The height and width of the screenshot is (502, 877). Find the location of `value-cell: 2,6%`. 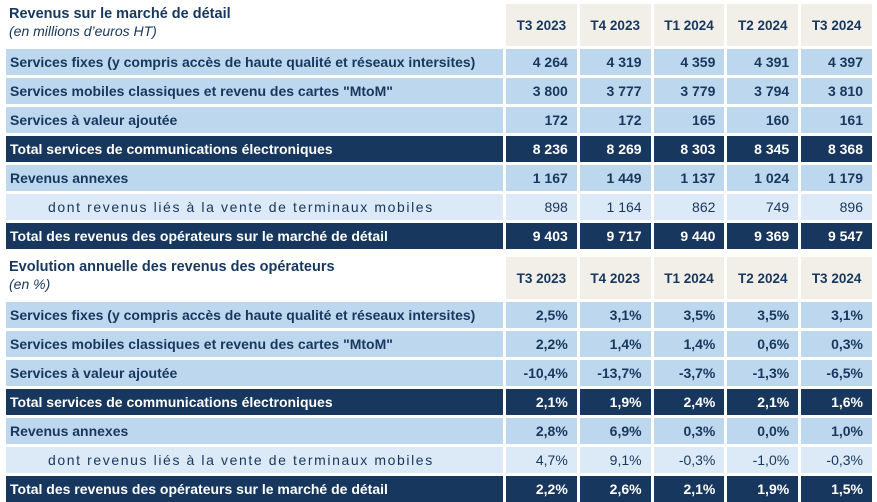

value-cell: 2,6% is located at coordinates (615, 489).